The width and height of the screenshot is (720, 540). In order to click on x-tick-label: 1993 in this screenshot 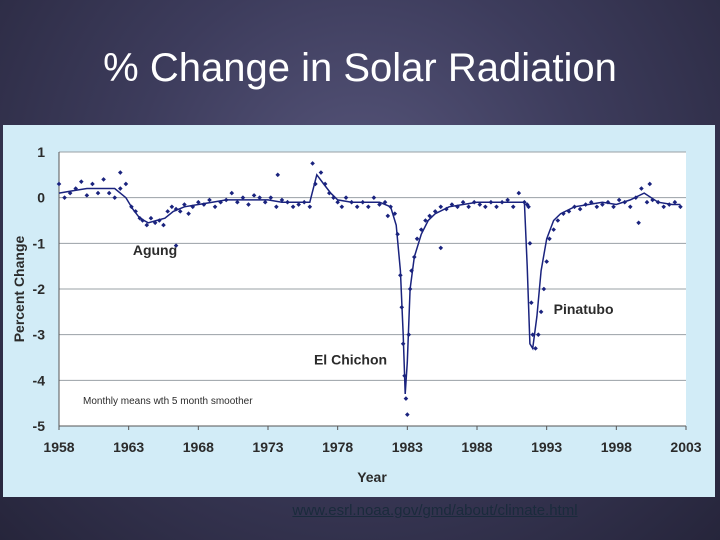, I will do `click(546, 447)`.